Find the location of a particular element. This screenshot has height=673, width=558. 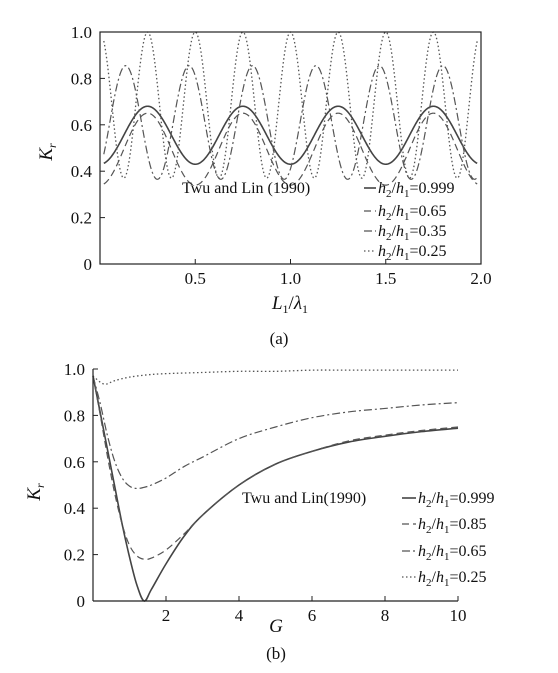

panel-b-ytick-label: 0 is located at coordinates (81, 601).